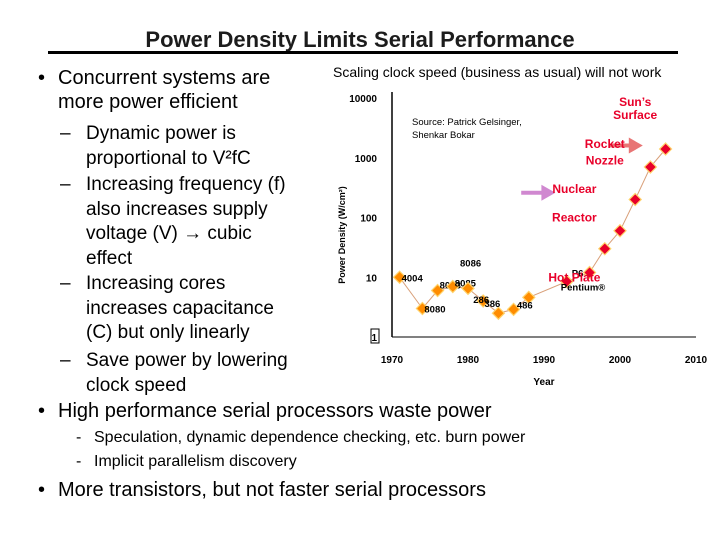 This screenshot has width=720, height=540. What do you see at coordinates (574, 189) in the screenshot?
I see `chart-annotation: Nuclear` at bounding box center [574, 189].